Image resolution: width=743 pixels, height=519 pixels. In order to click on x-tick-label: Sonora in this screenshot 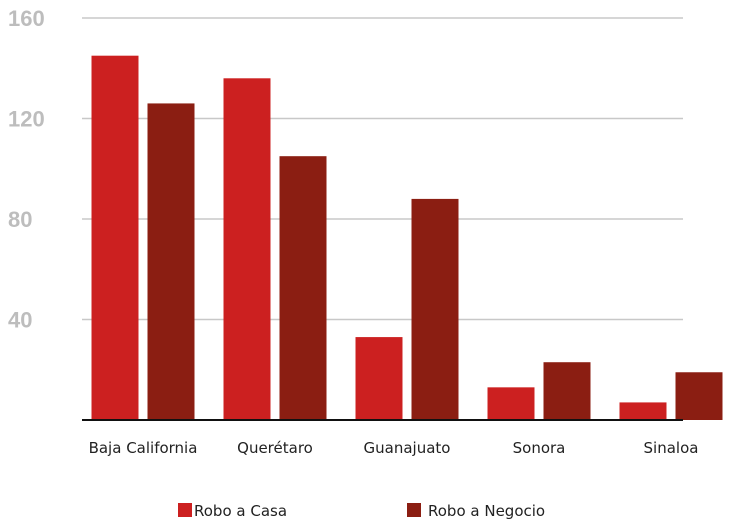, I will do `click(539, 448)`.